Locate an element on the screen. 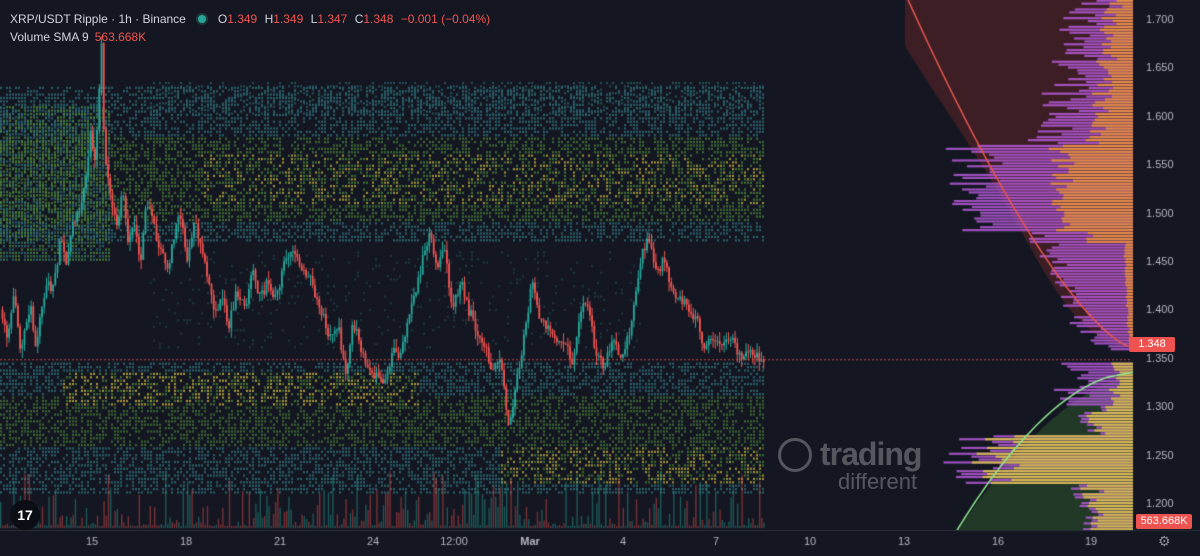  open-value: 1.349 is located at coordinates (242, 19).